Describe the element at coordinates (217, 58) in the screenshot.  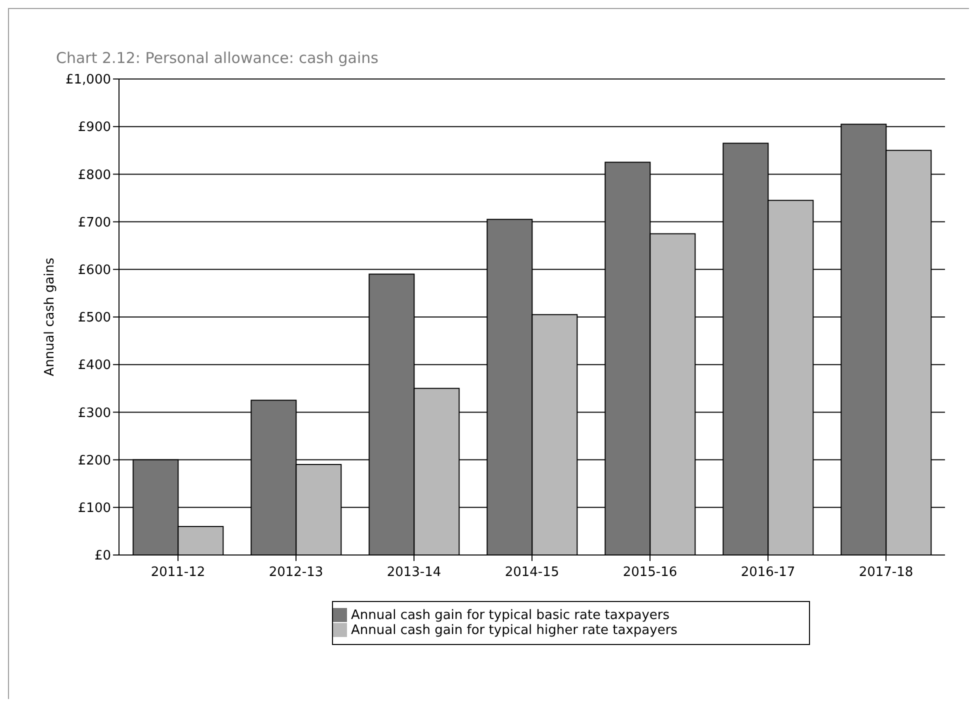
I see `chart-title: Chart 2.12: Personal allowance: cash gains` at that location.